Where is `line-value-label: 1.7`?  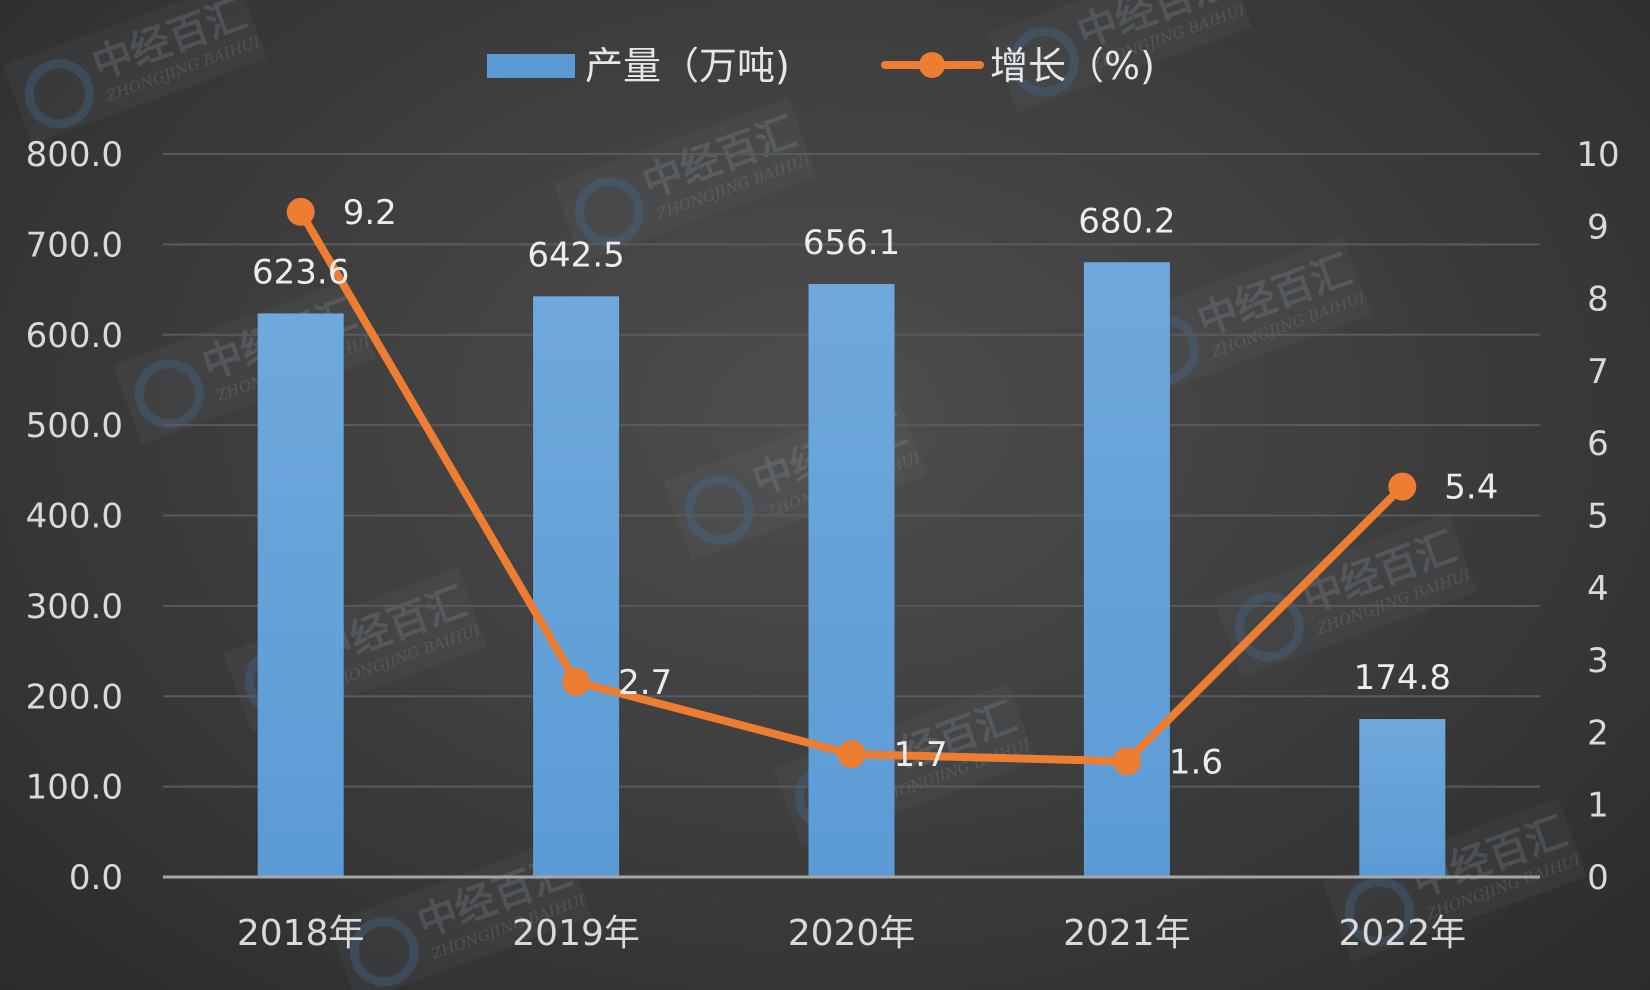 line-value-label: 1.7 is located at coordinates (921, 755).